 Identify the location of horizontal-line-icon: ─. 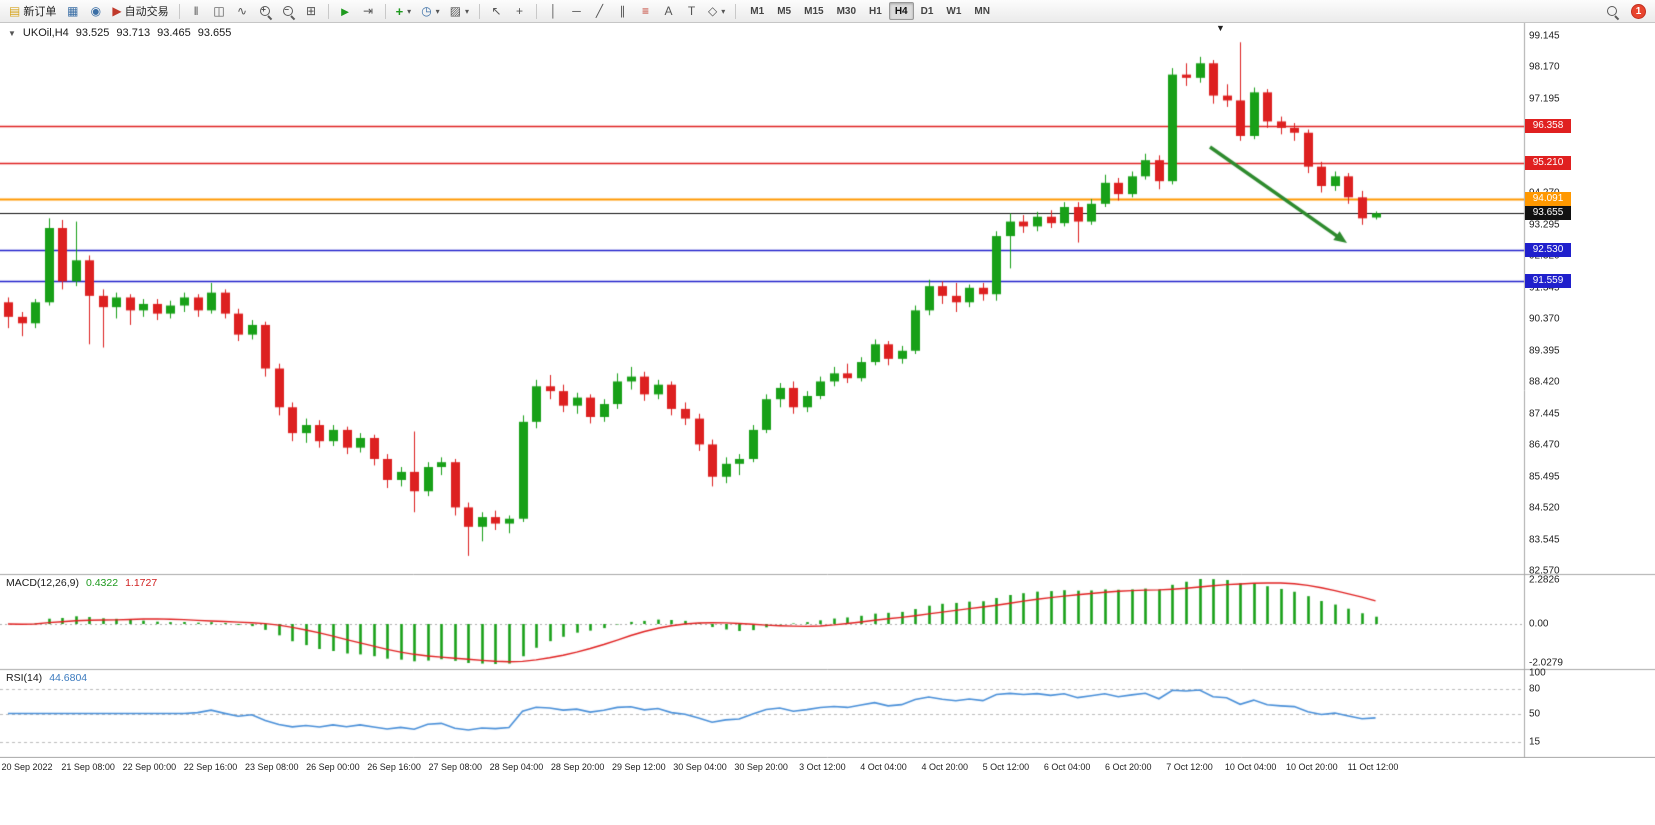
(576, 11).